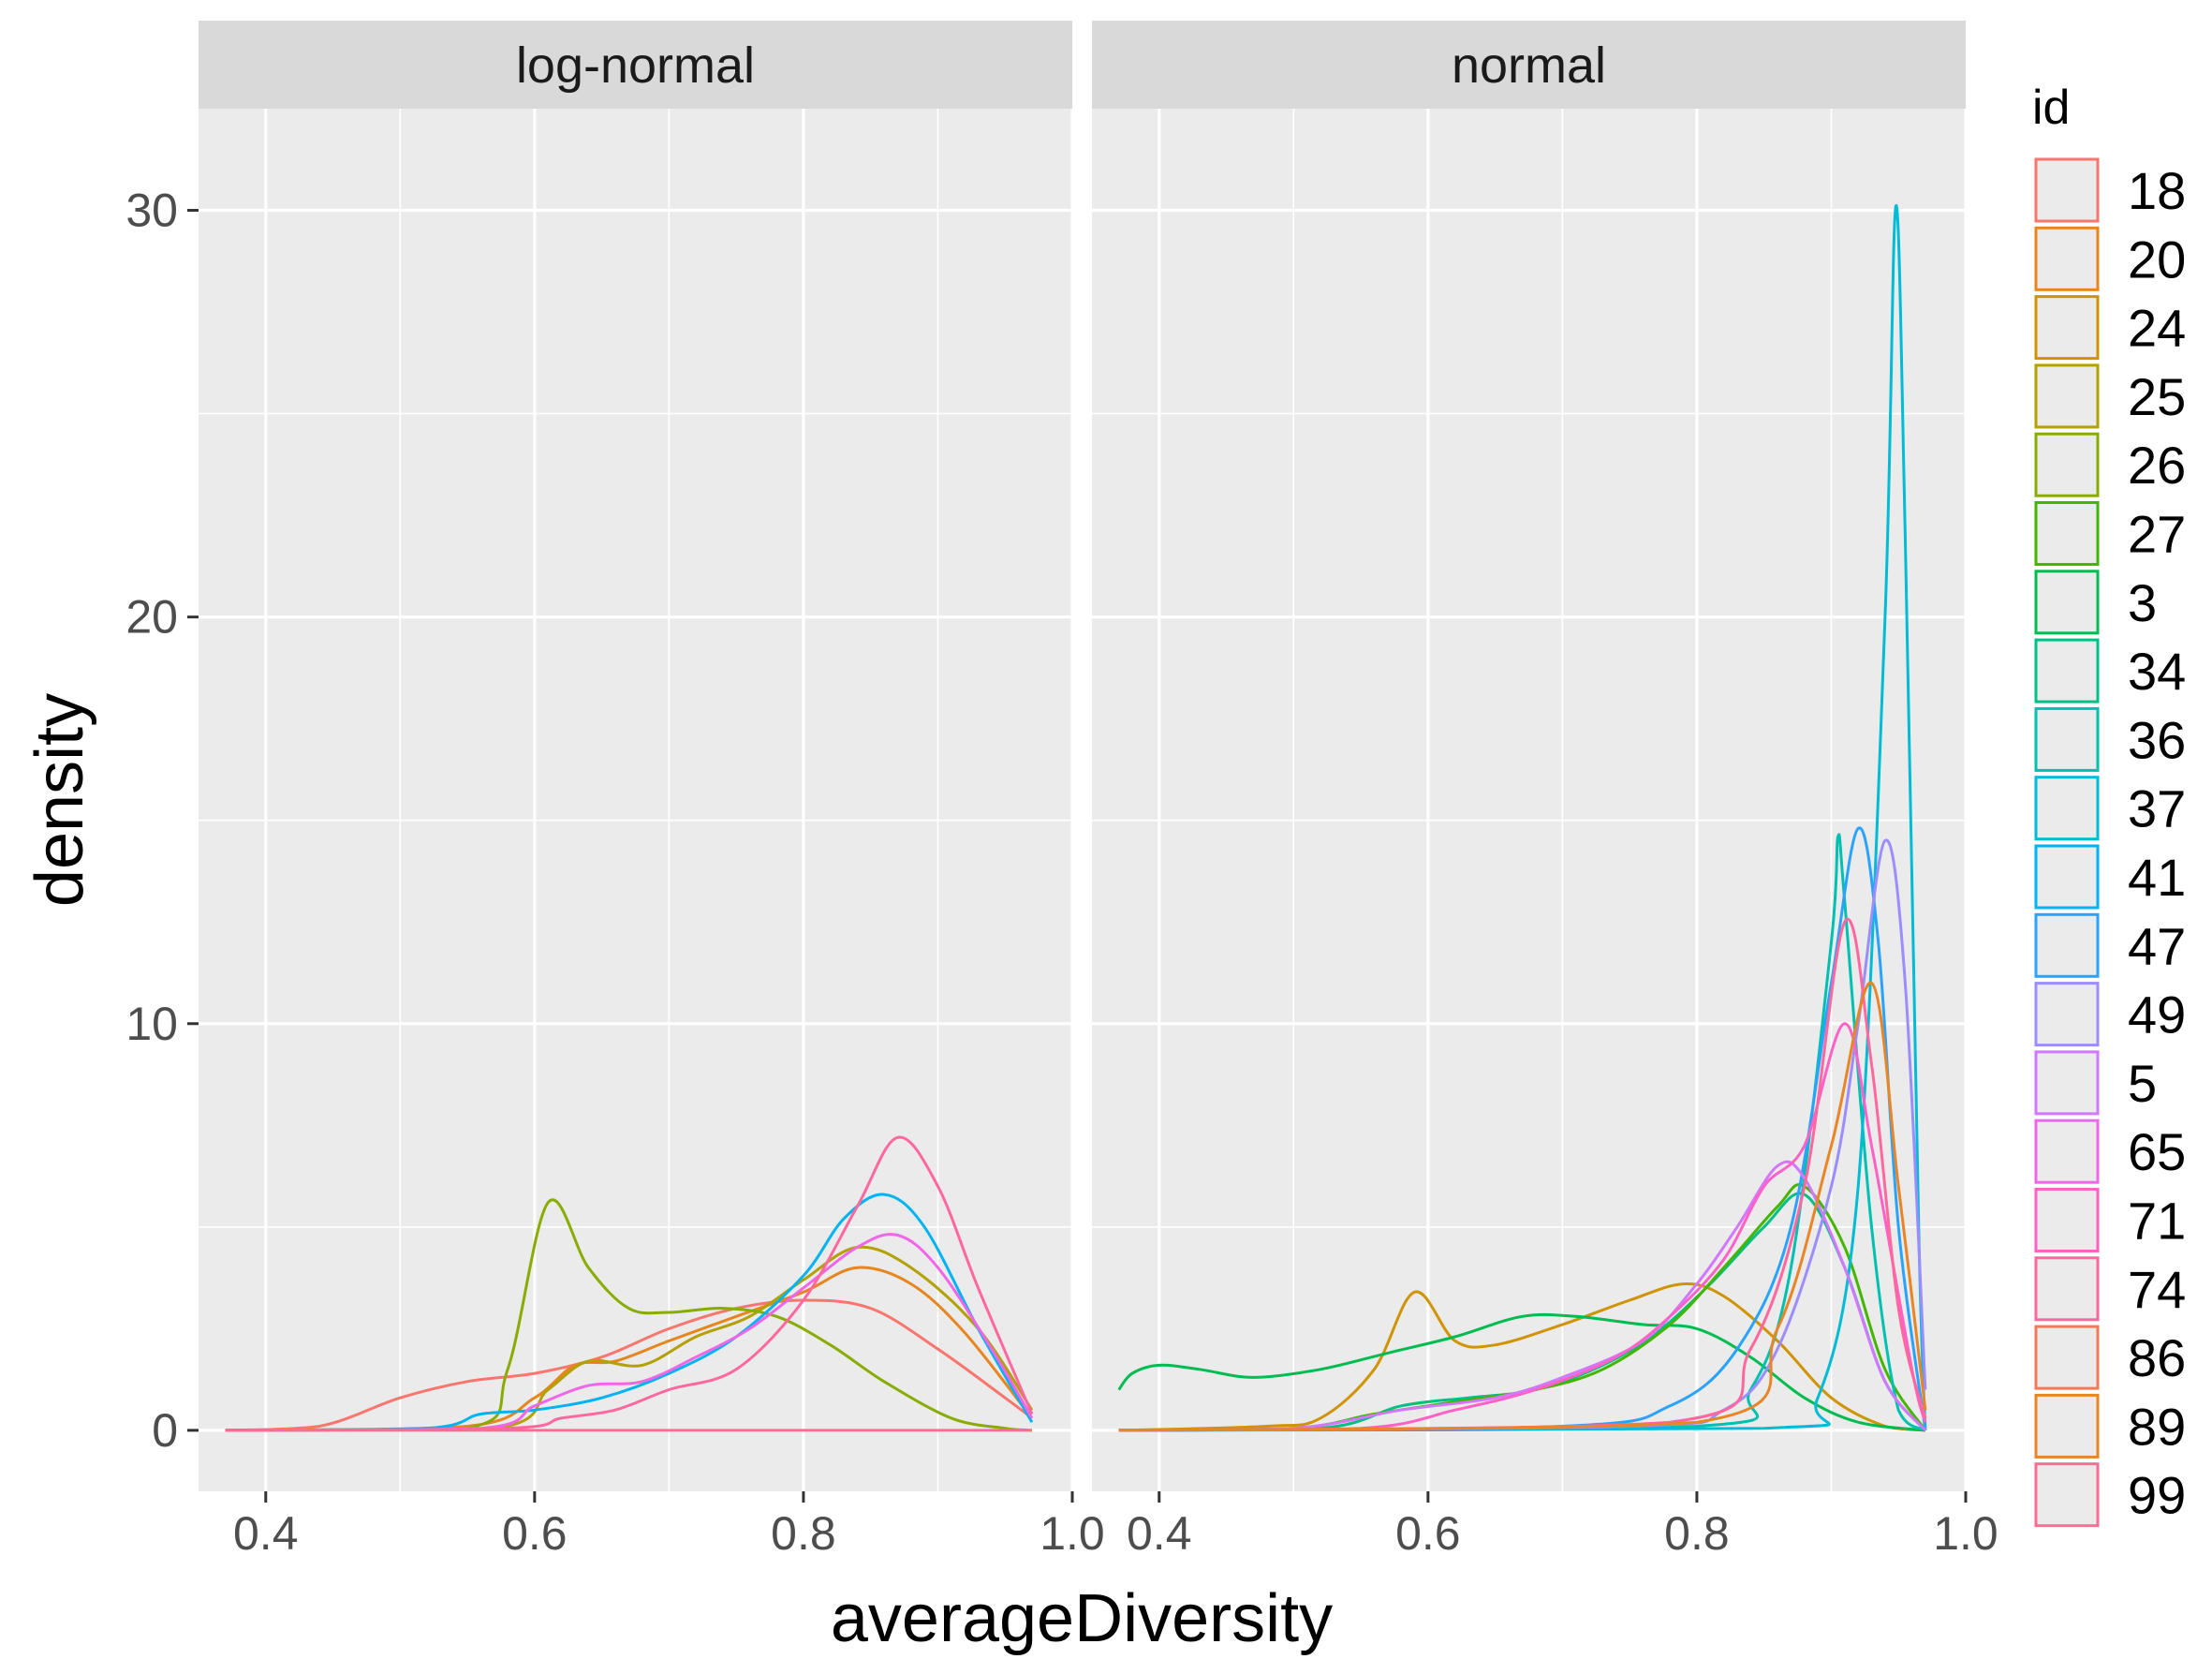  What do you see at coordinates (2157, 809) in the screenshot?
I see `legend-label: 37` at bounding box center [2157, 809].